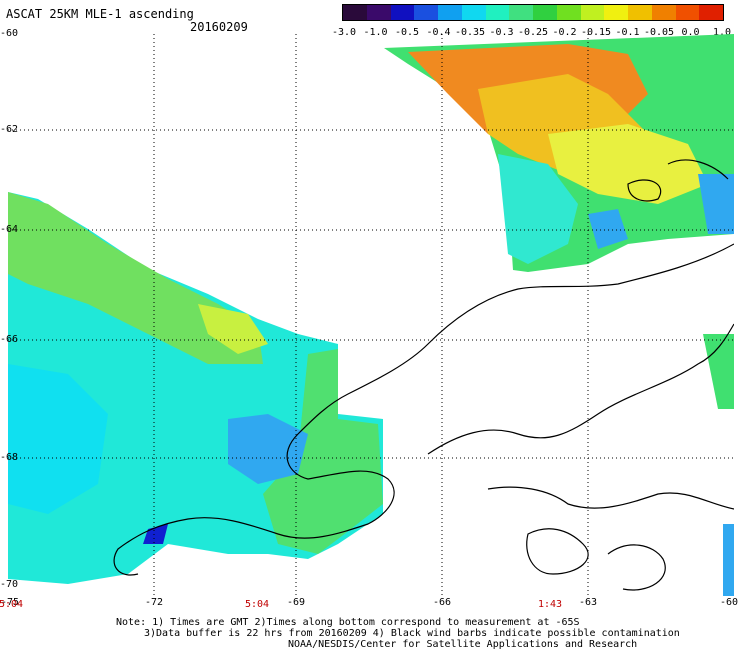  What do you see at coordinates (407, 32) in the screenshot?
I see `colorbar-label: -0.5` at bounding box center [407, 32].